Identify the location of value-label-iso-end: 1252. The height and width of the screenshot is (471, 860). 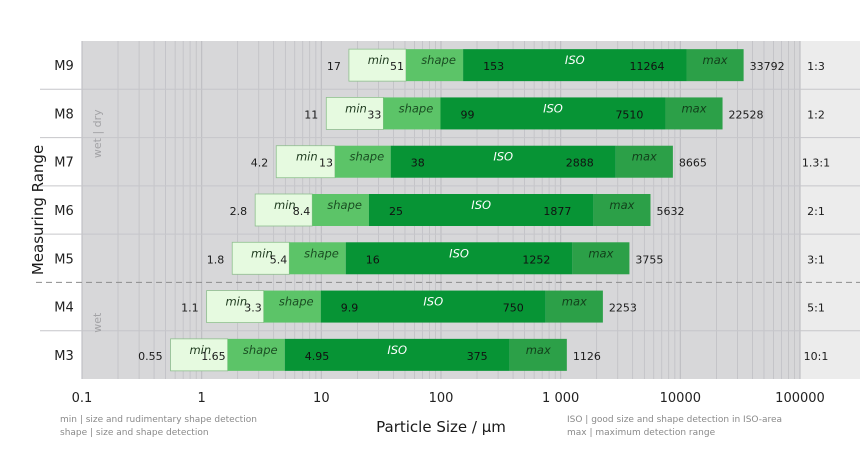
(536, 259).